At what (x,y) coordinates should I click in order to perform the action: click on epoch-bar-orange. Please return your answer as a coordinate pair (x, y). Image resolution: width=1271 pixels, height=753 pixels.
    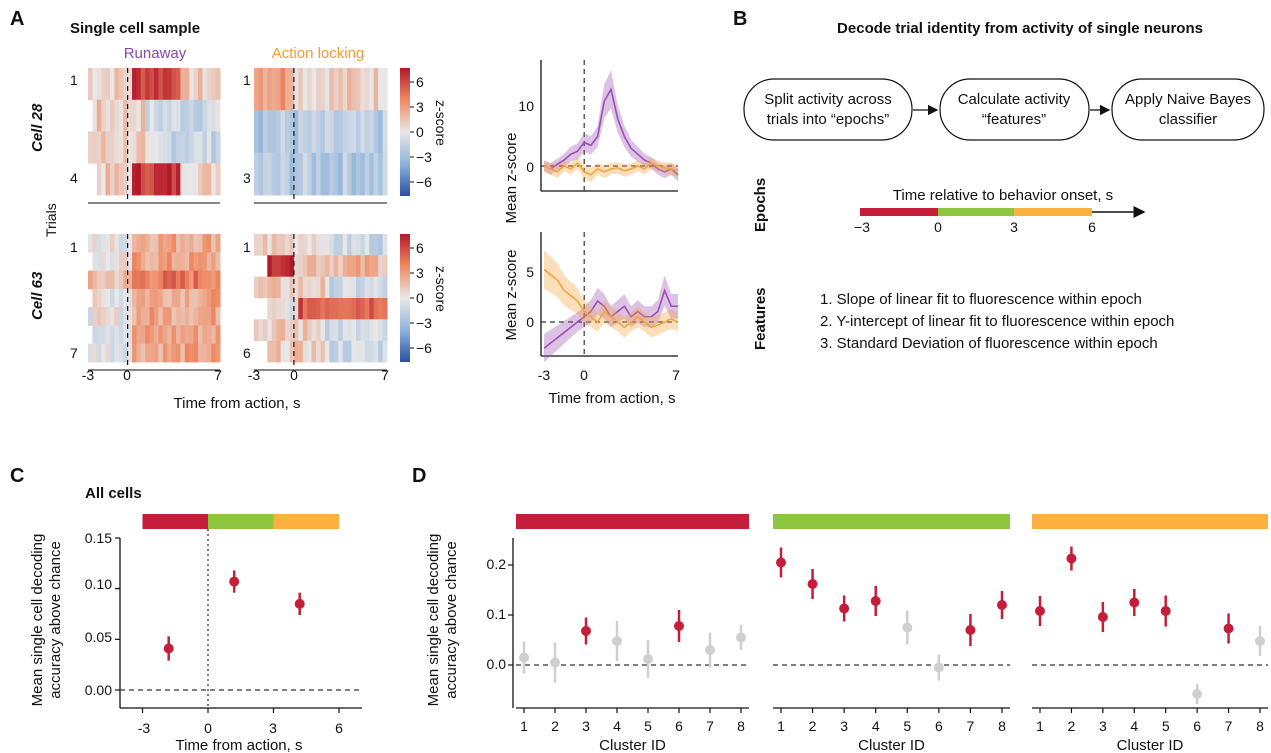
    Looking at the image, I should click on (1053, 212).